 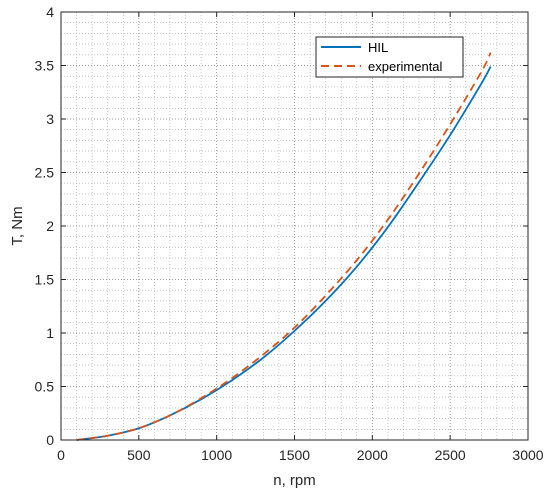 What do you see at coordinates (405, 66) in the screenshot?
I see `legend-label-experimental: experimental` at bounding box center [405, 66].